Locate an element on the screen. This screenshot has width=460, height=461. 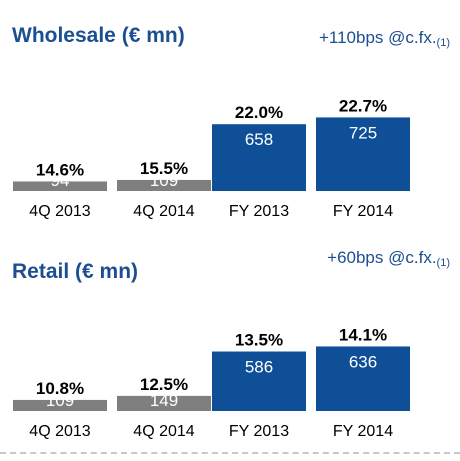
wholesale-margin-label-2: 15.5% is located at coordinates (164, 168).